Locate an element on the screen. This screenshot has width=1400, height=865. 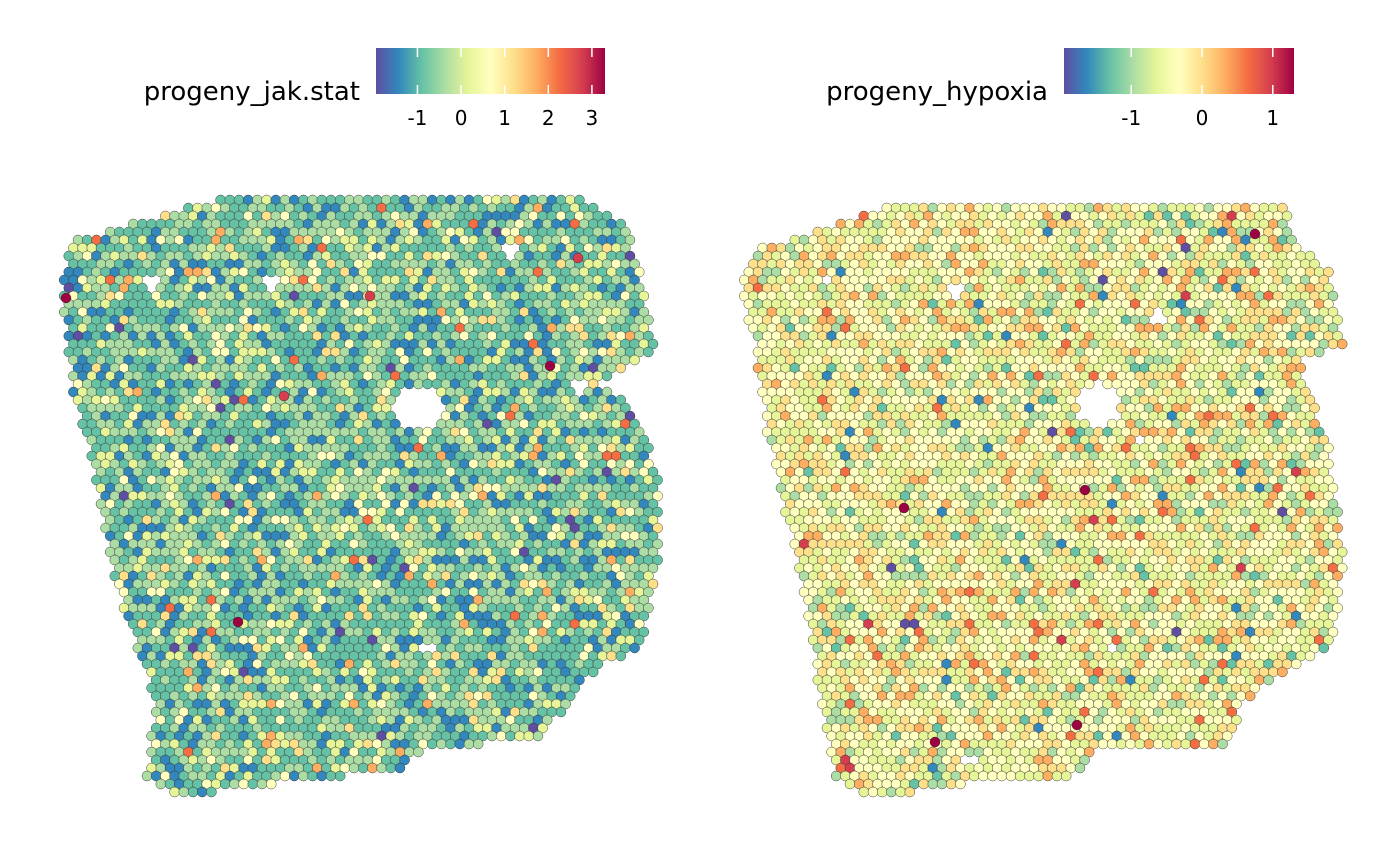
legend-hypoxia: progeny_hypoxia -1 0 1 is located at coordinates (1060, 89).